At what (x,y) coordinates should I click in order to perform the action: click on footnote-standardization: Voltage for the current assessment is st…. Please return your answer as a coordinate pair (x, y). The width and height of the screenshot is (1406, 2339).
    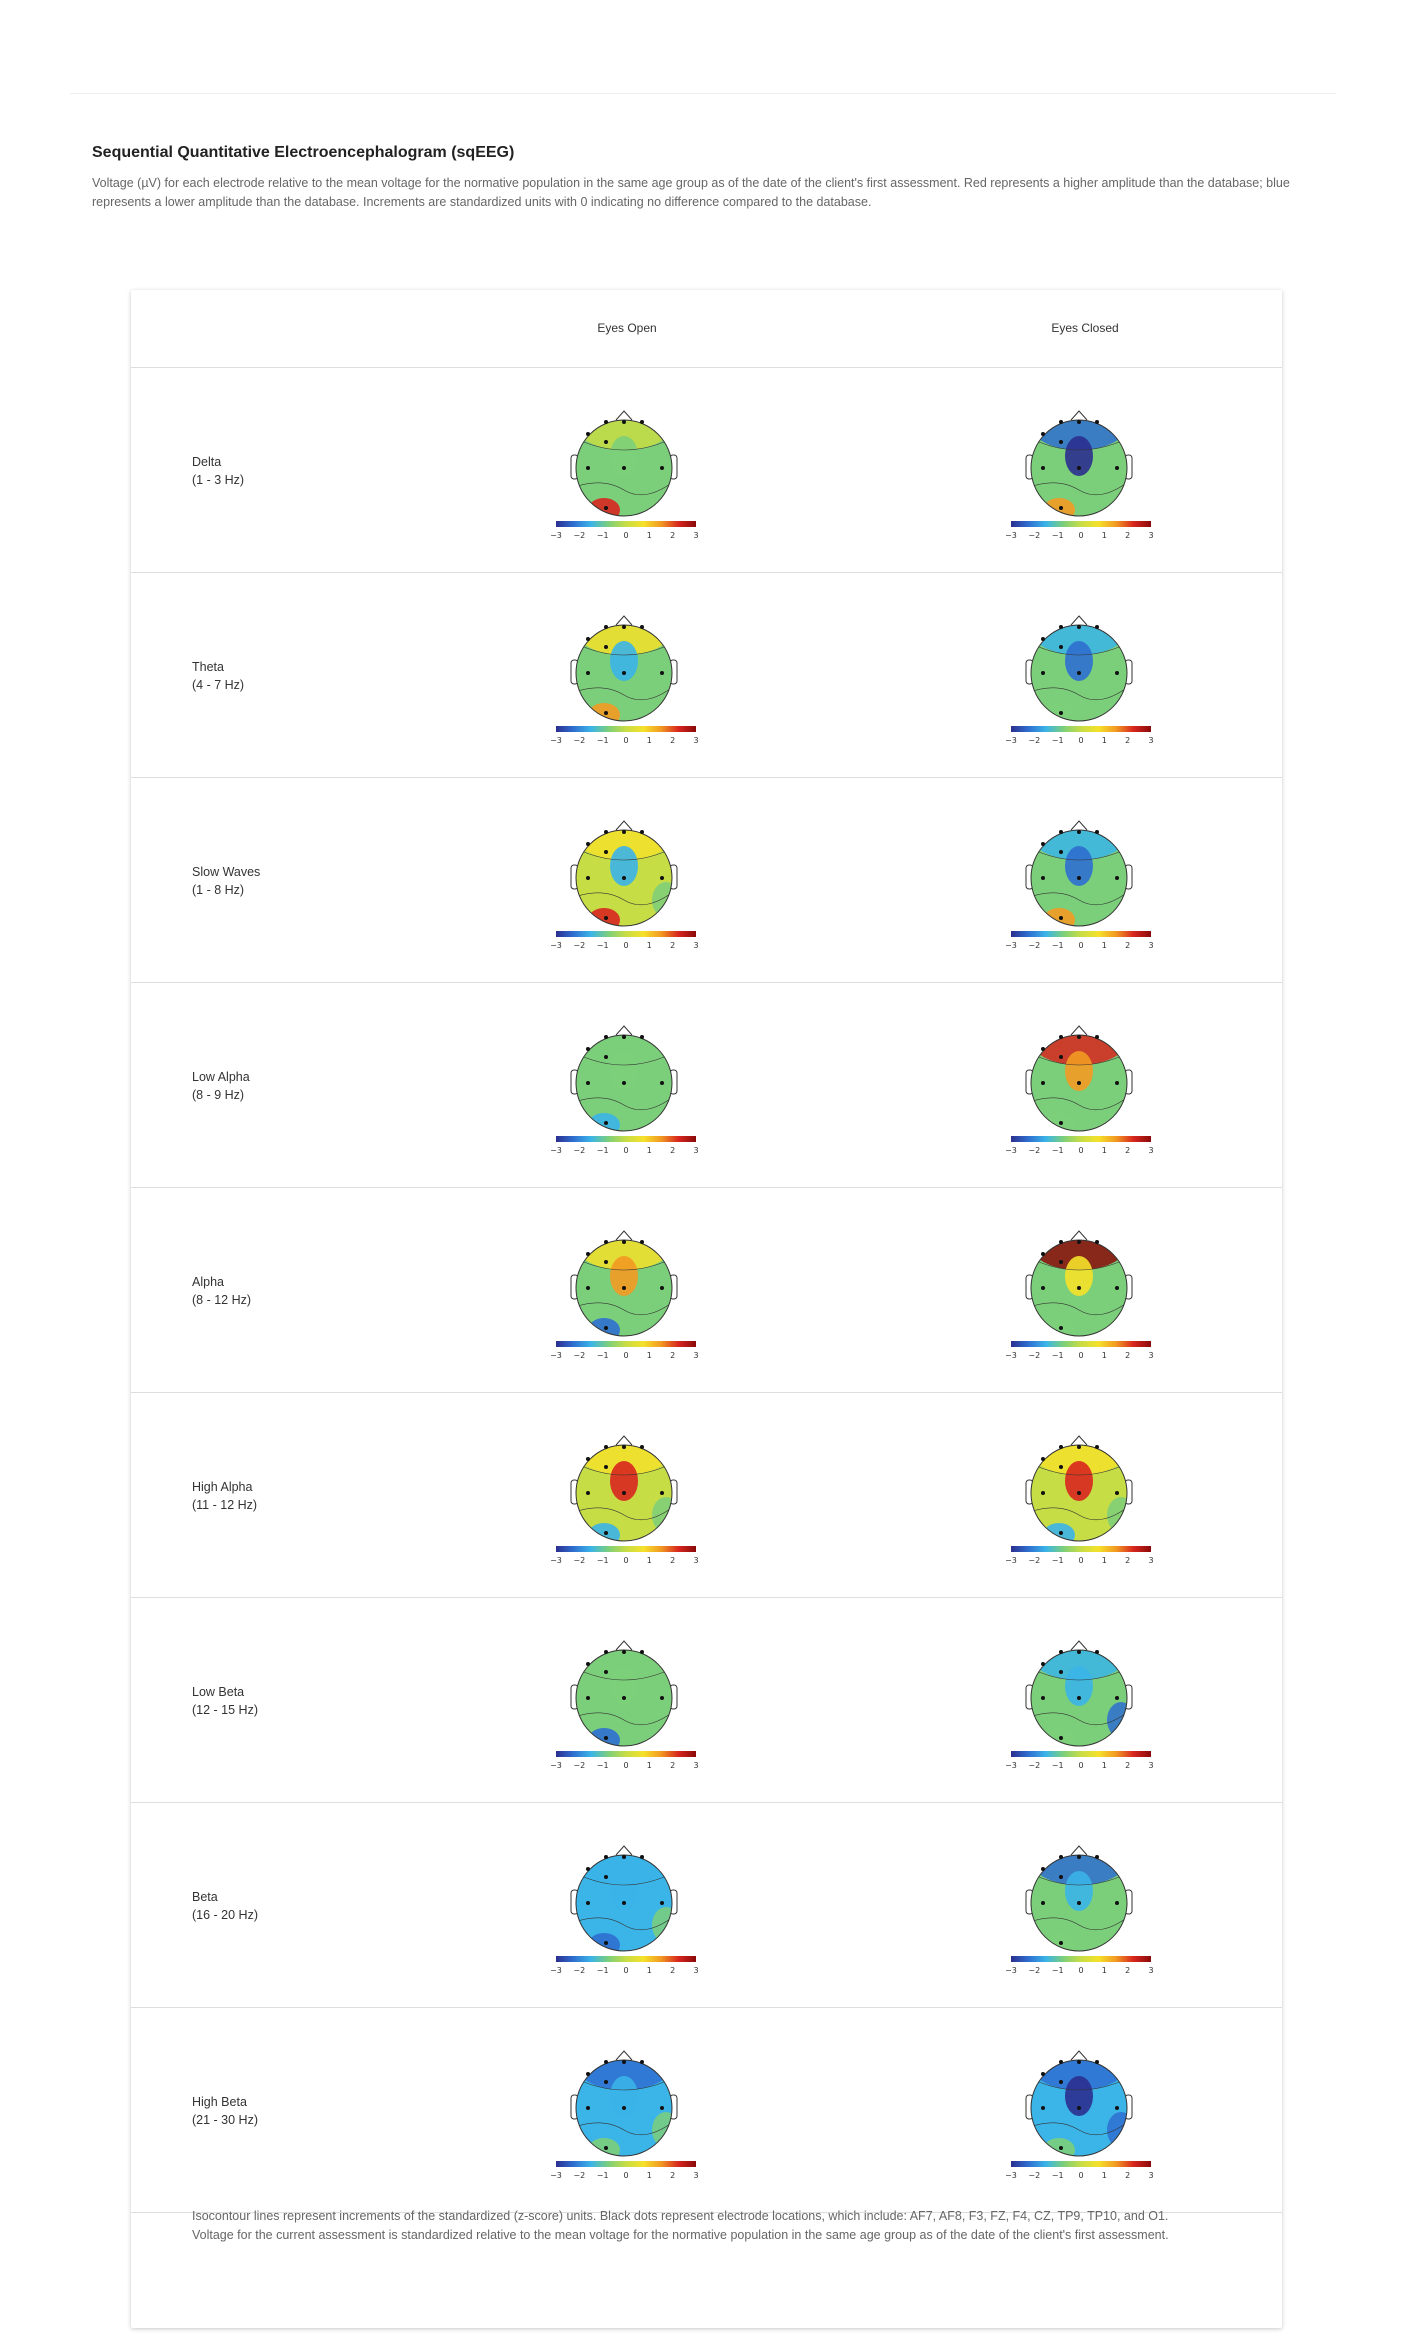
    Looking at the image, I should click on (680, 2235).